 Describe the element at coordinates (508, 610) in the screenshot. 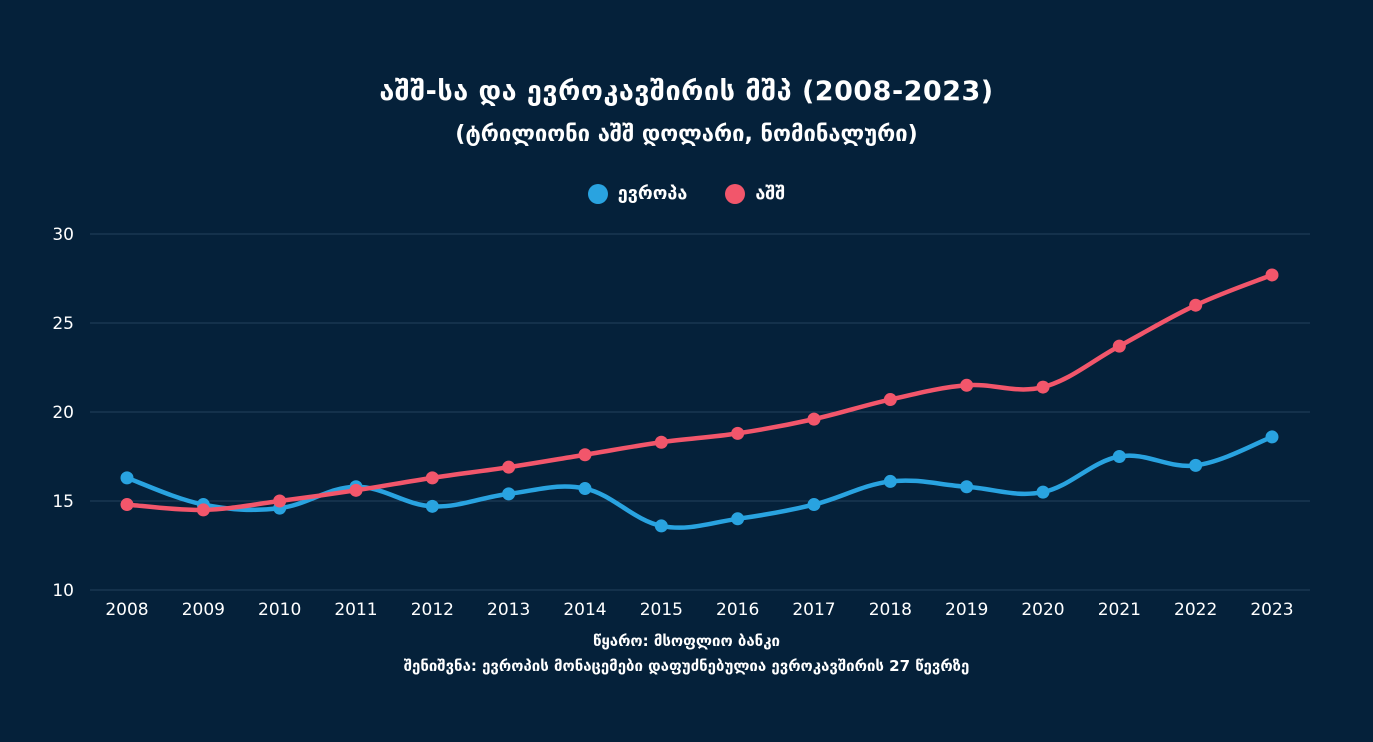

I see `x-tick-label: 2013` at that location.